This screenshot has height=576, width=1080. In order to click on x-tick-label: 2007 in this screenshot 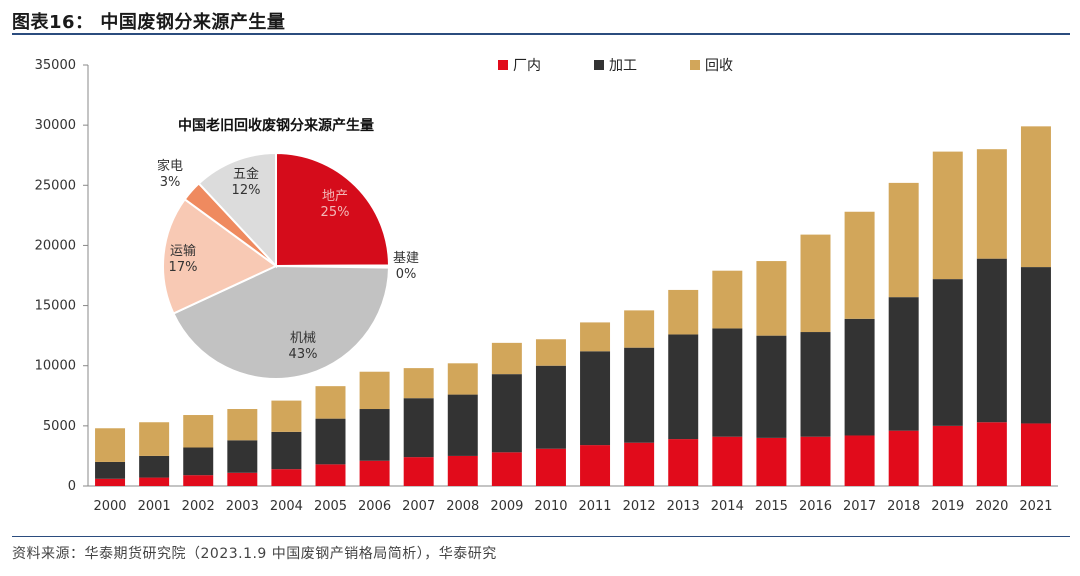, I will do `click(418, 506)`.